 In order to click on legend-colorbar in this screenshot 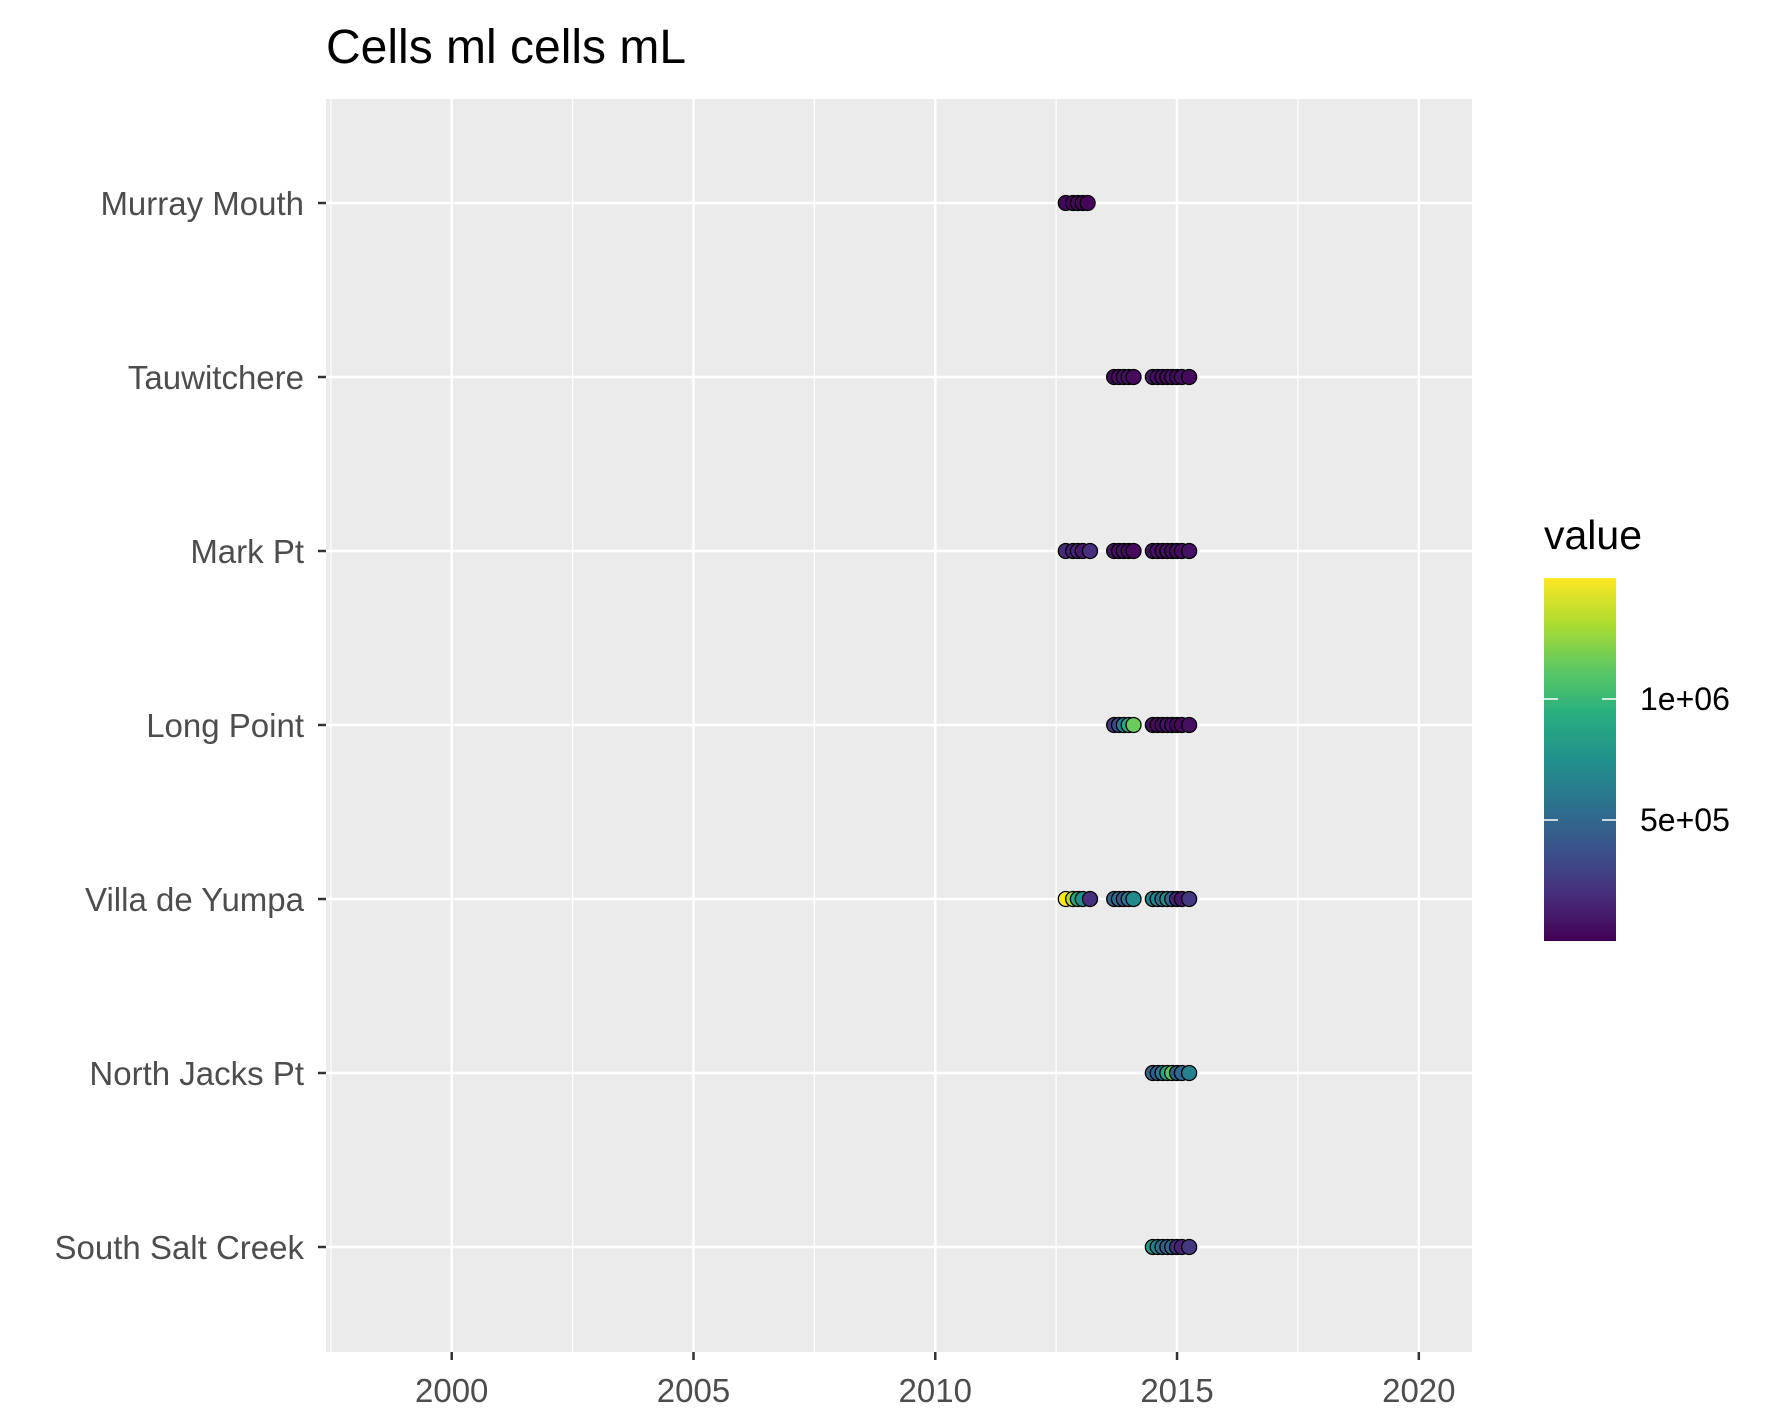, I will do `click(1580, 759)`.